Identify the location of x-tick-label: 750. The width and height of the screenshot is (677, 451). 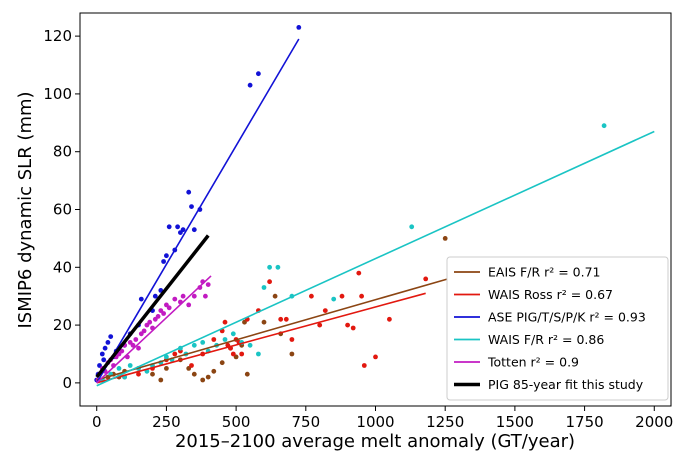
(305, 422).